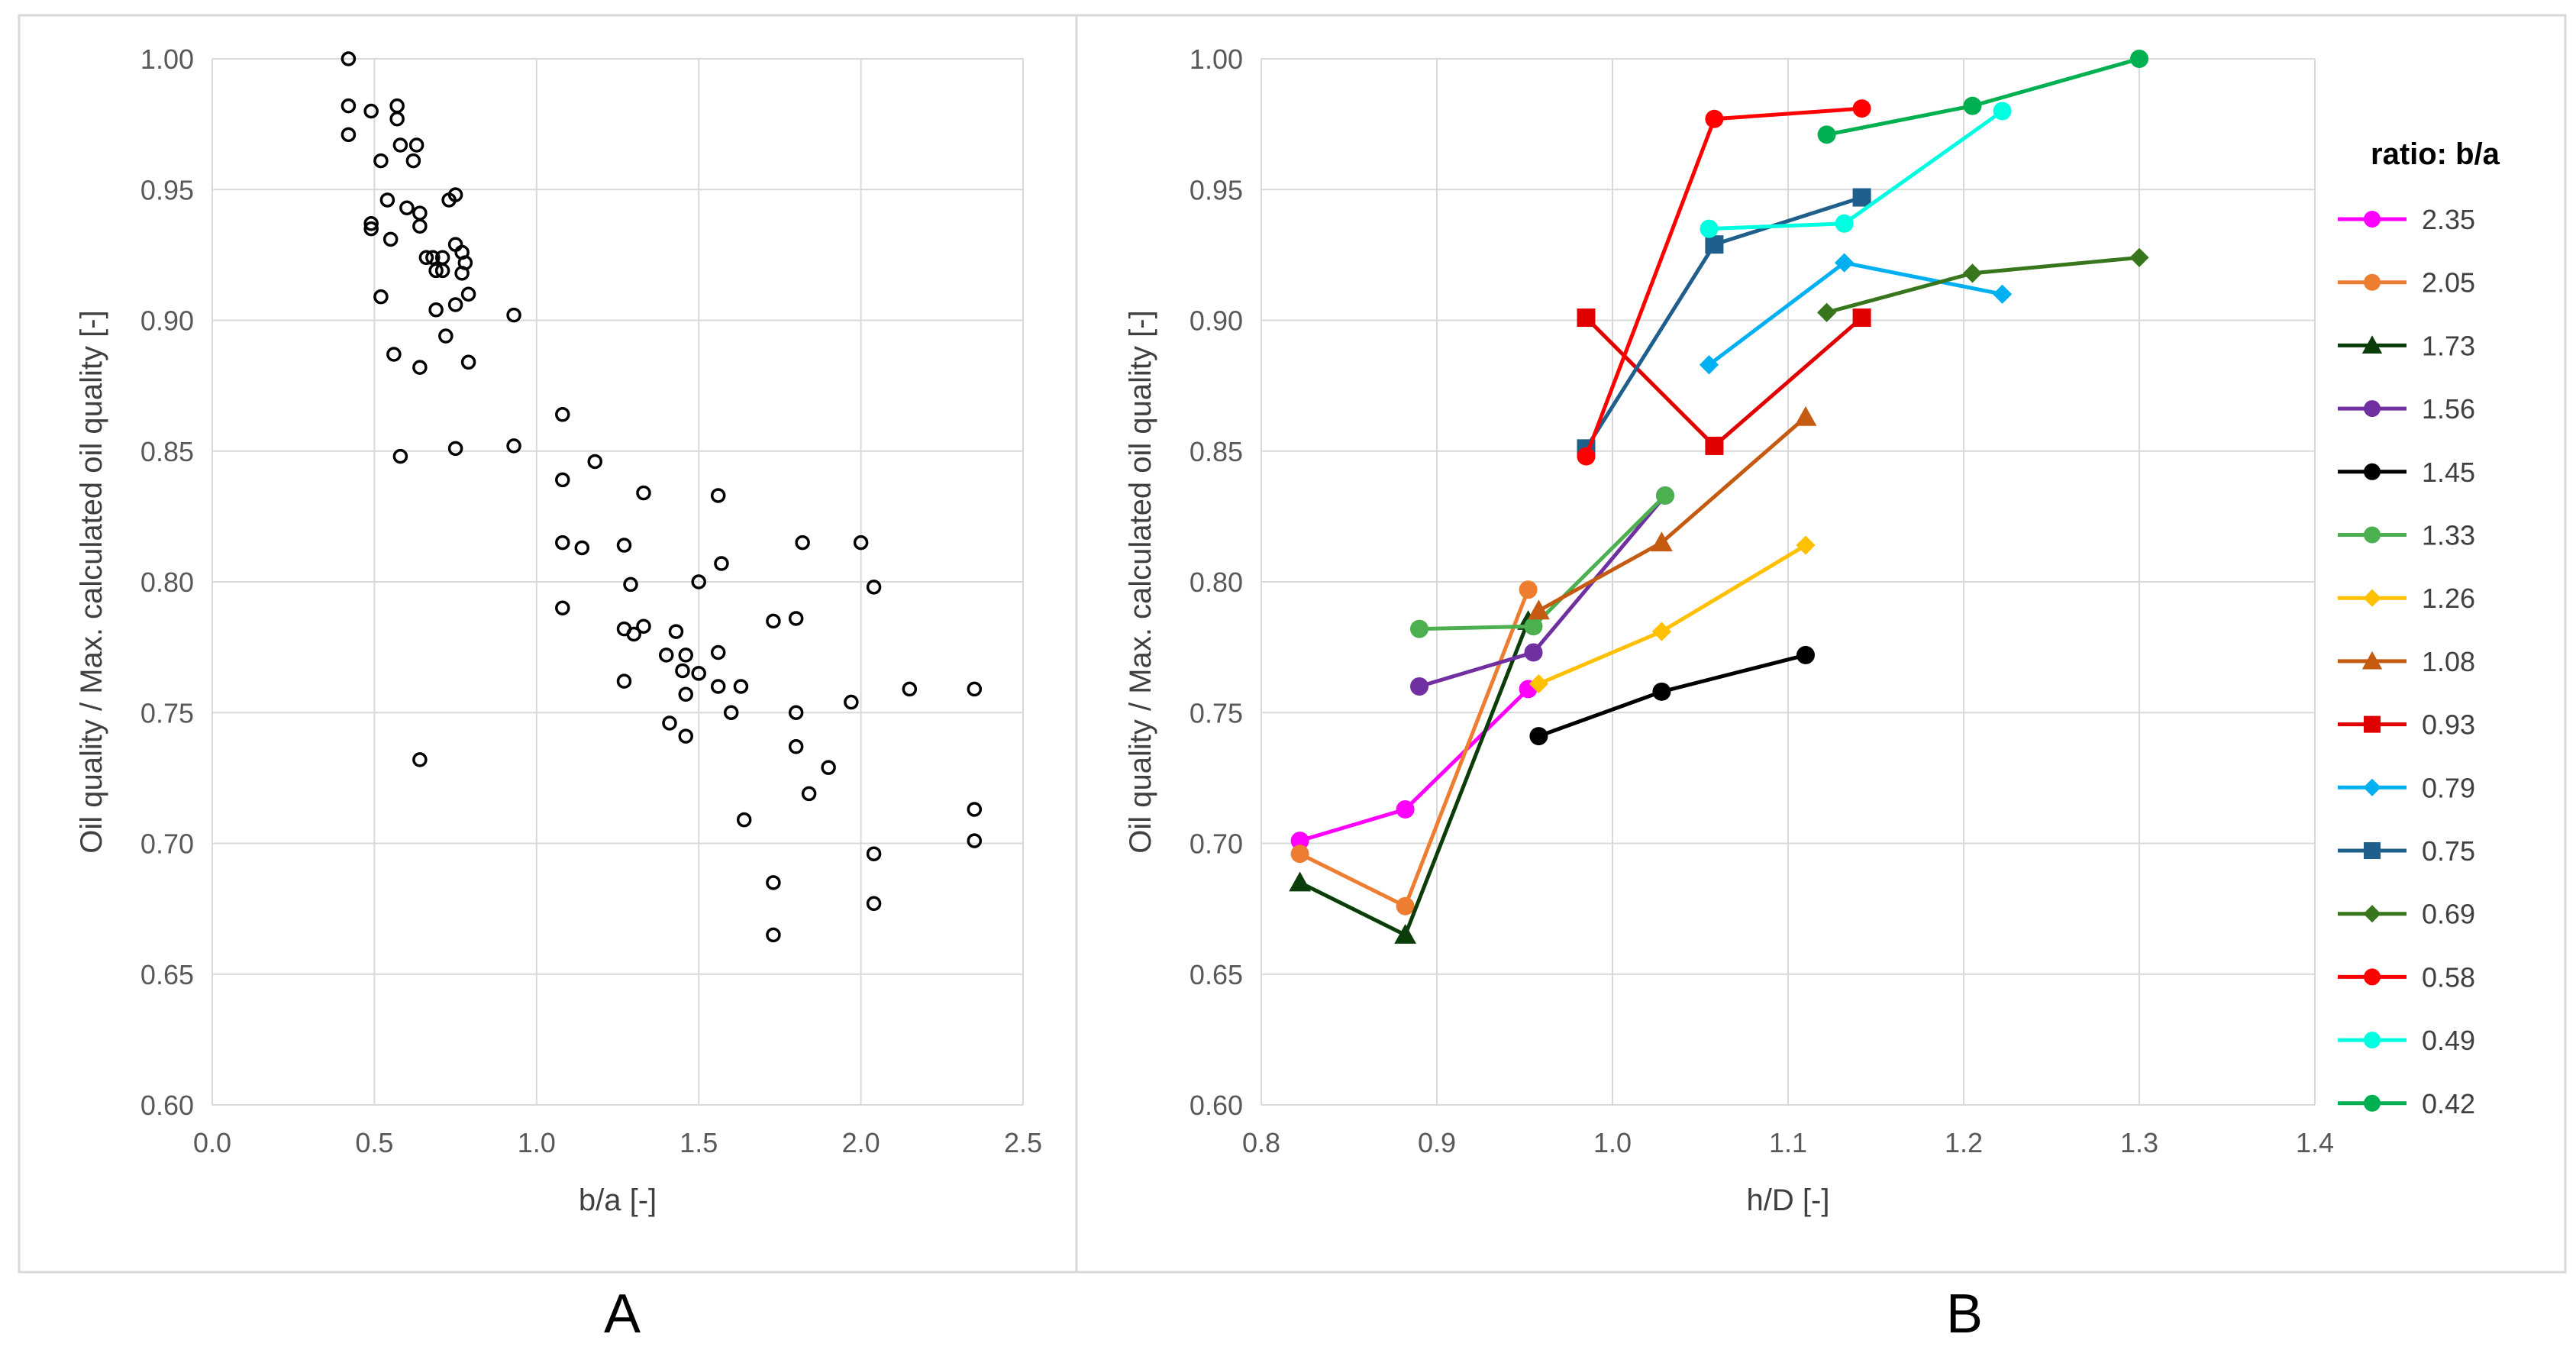 The width and height of the screenshot is (2576, 1350). Describe the element at coordinates (1216, 451) in the screenshot. I see `panel-b-y-tick-label: 0.85` at that location.